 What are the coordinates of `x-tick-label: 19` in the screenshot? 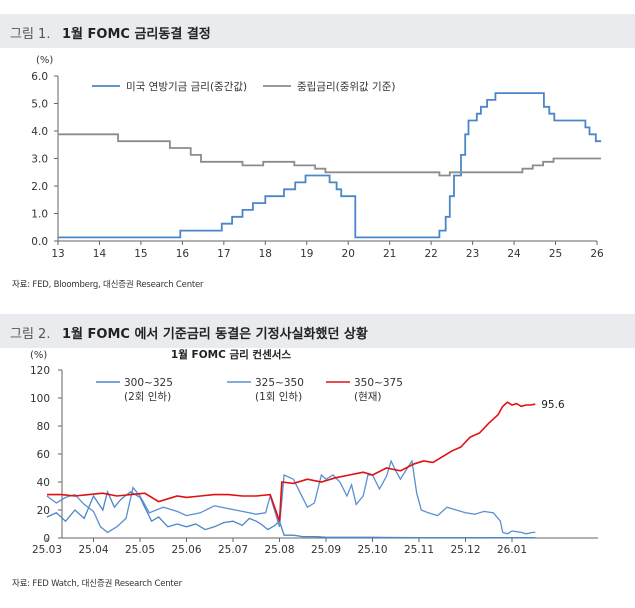 It's located at (306, 254).